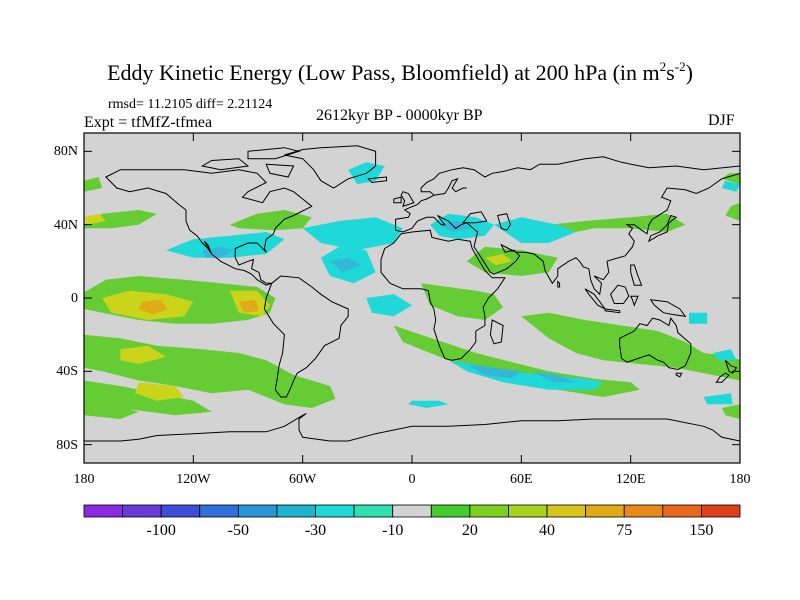 The width and height of the screenshot is (800, 600). I want to click on coastline-new-zealand, so click(726, 371).